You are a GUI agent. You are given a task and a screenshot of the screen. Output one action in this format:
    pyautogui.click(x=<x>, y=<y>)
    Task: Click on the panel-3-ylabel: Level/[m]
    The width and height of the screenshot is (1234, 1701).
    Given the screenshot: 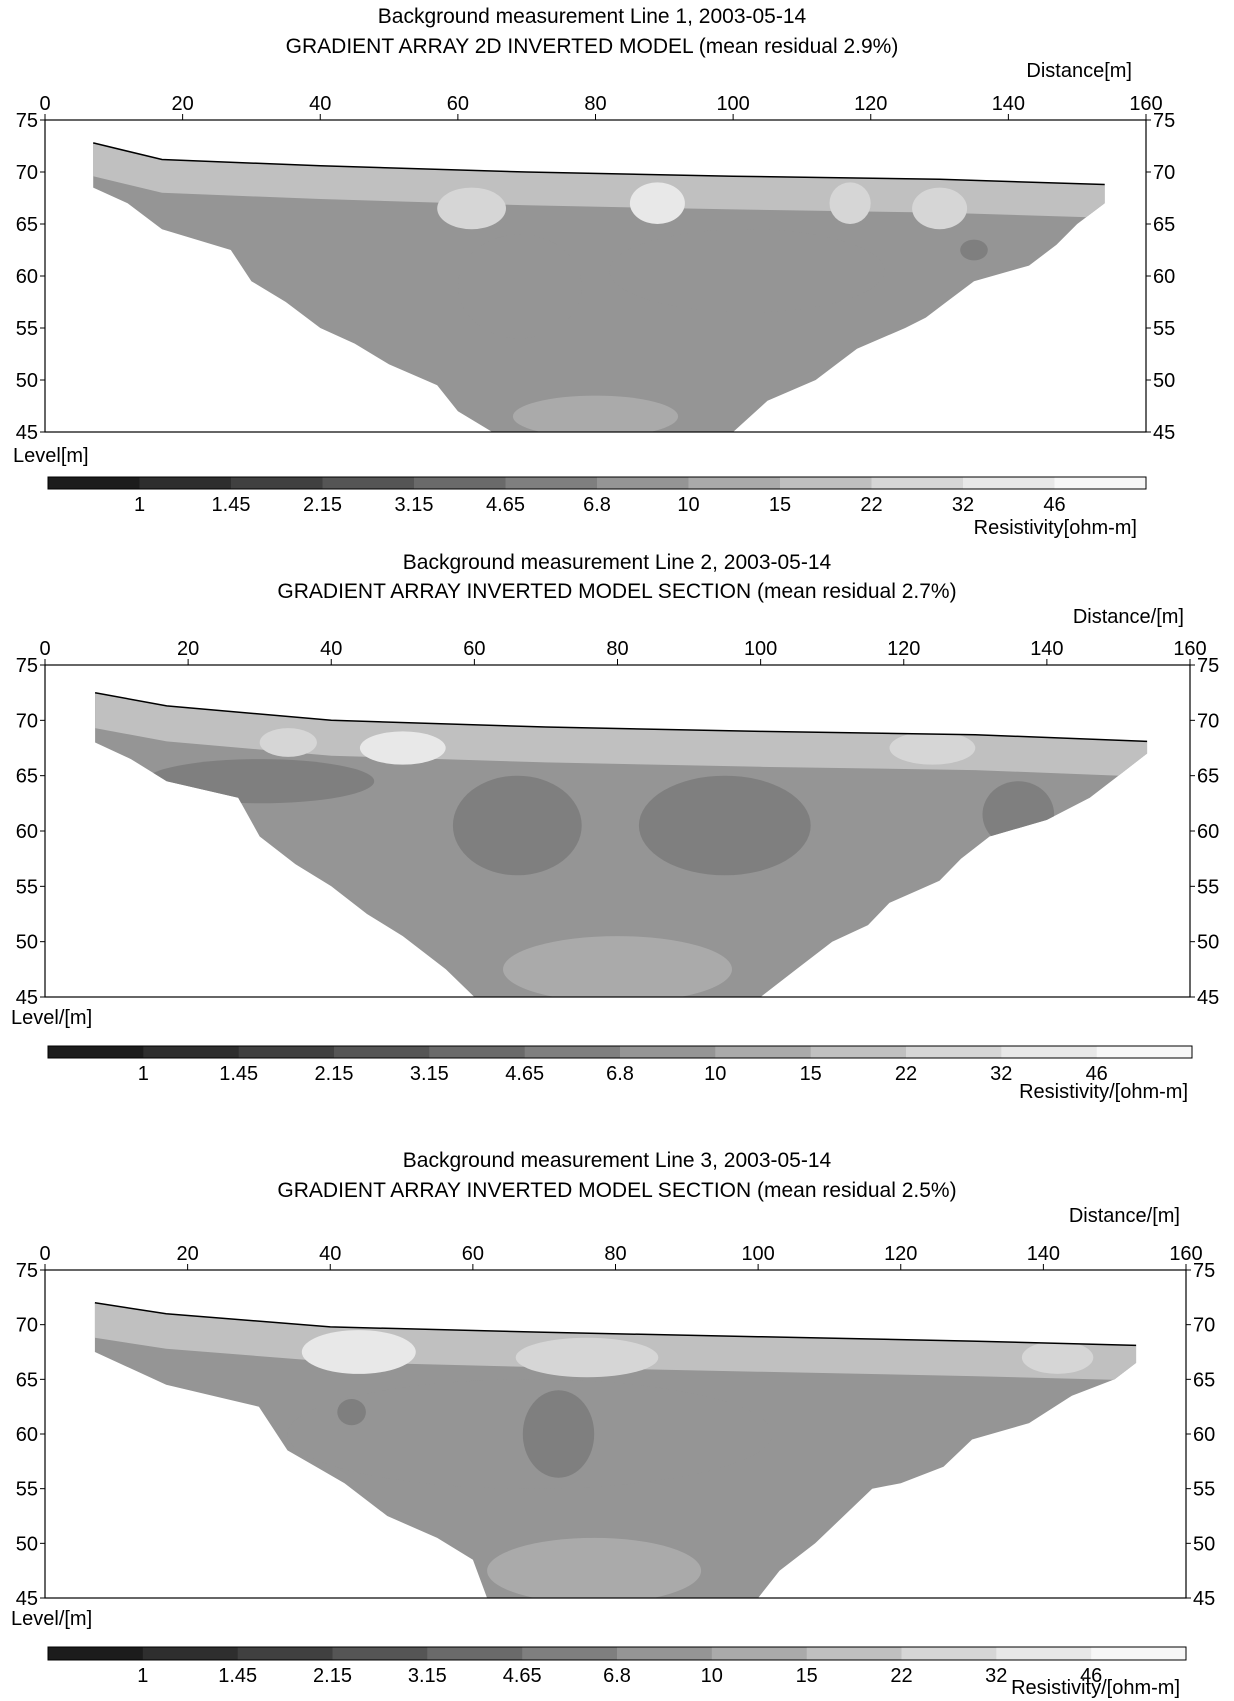 What is the action you would take?
    pyautogui.click(x=51, y=1619)
    